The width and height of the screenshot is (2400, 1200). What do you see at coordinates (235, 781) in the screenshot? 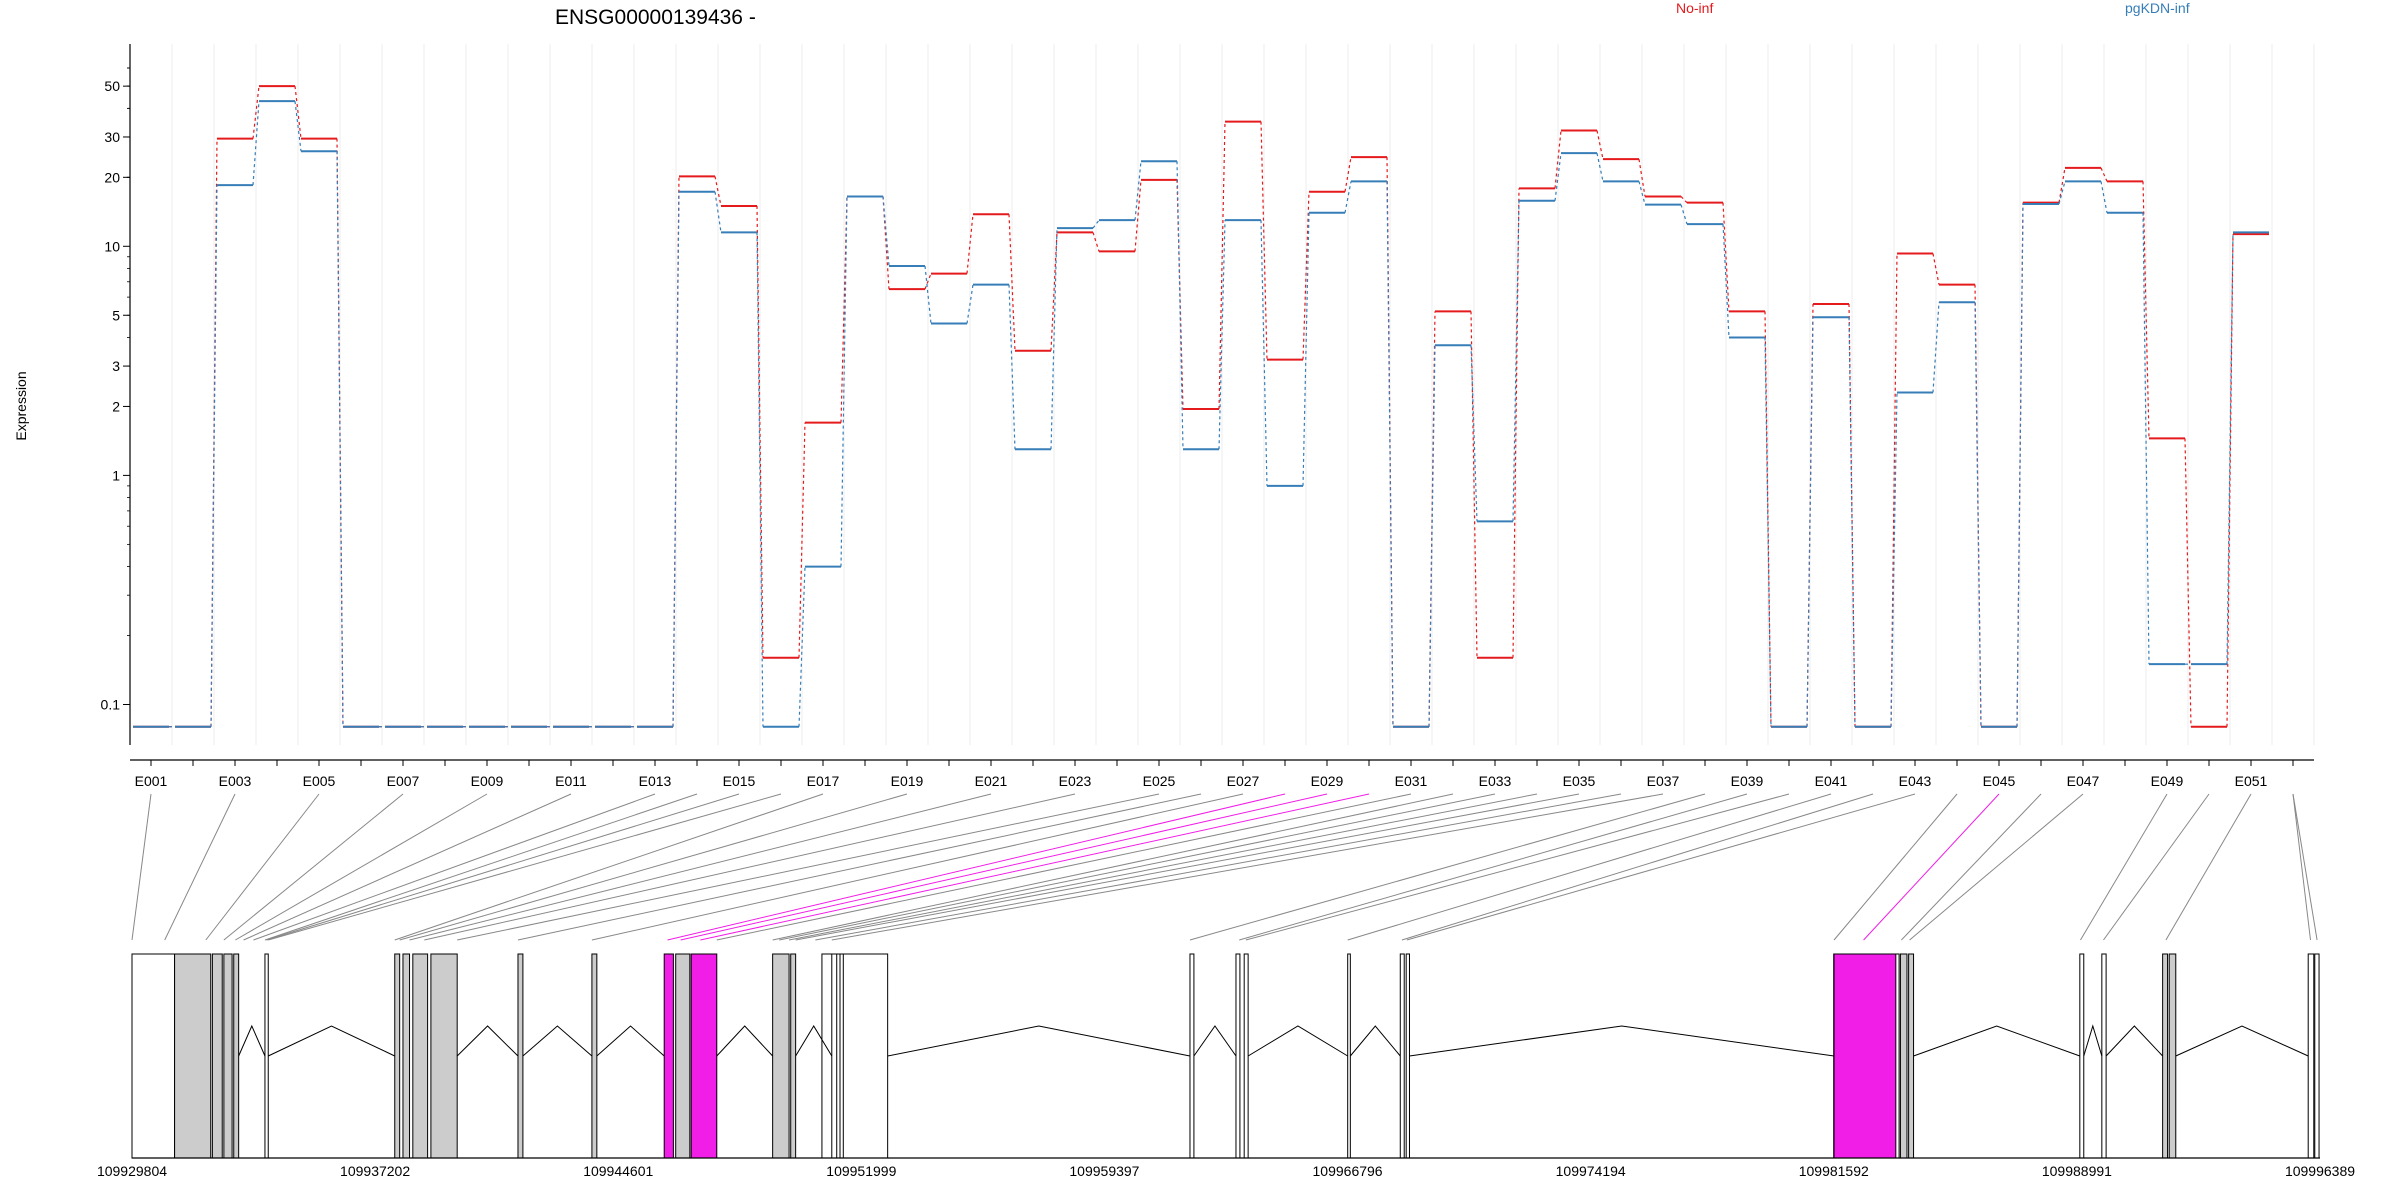
I see `x-tick-label: E003` at bounding box center [235, 781].